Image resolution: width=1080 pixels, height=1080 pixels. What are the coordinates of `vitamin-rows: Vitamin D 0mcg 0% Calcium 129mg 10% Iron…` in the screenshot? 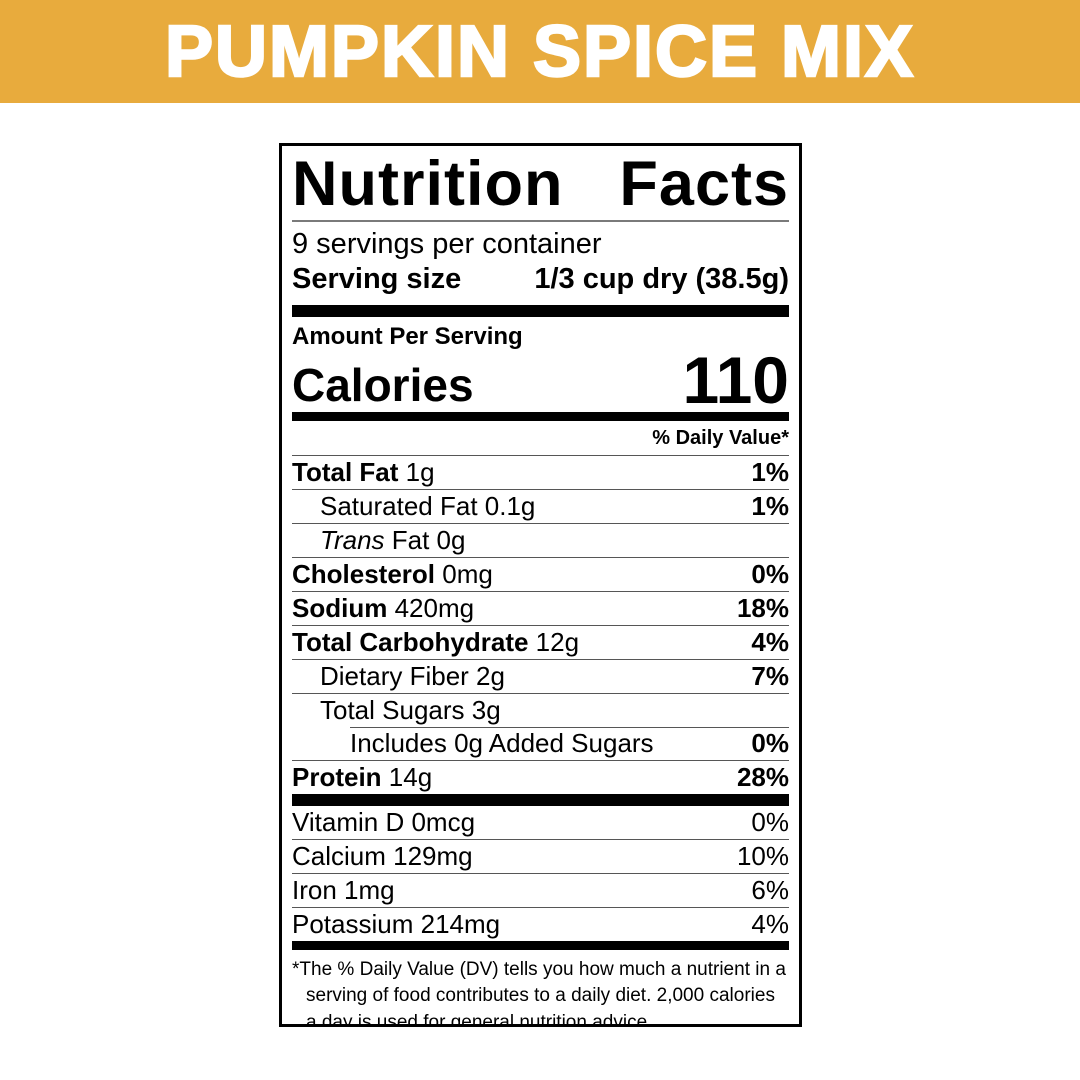 It's located at (540, 873).